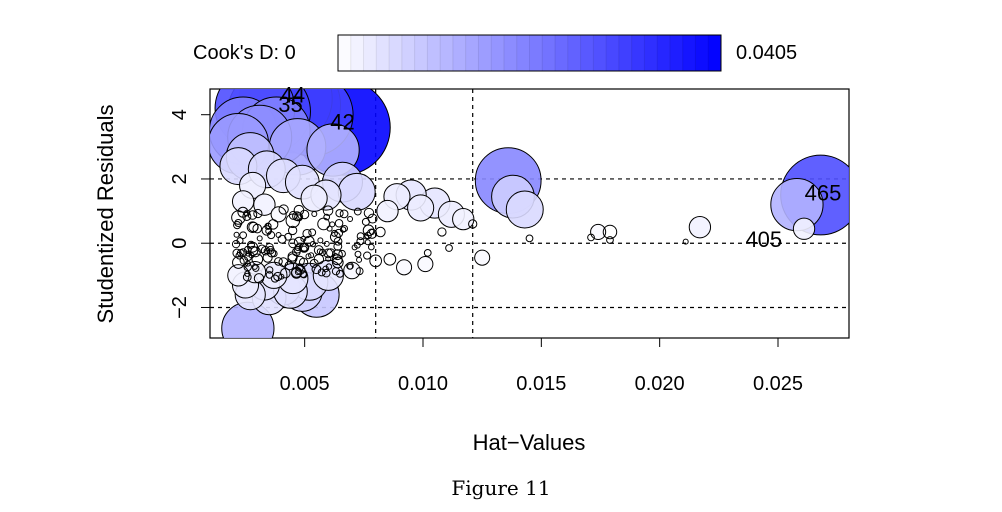  Describe the element at coordinates (305, 384) in the screenshot. I see `x-tick-label: 0.005` at that location.